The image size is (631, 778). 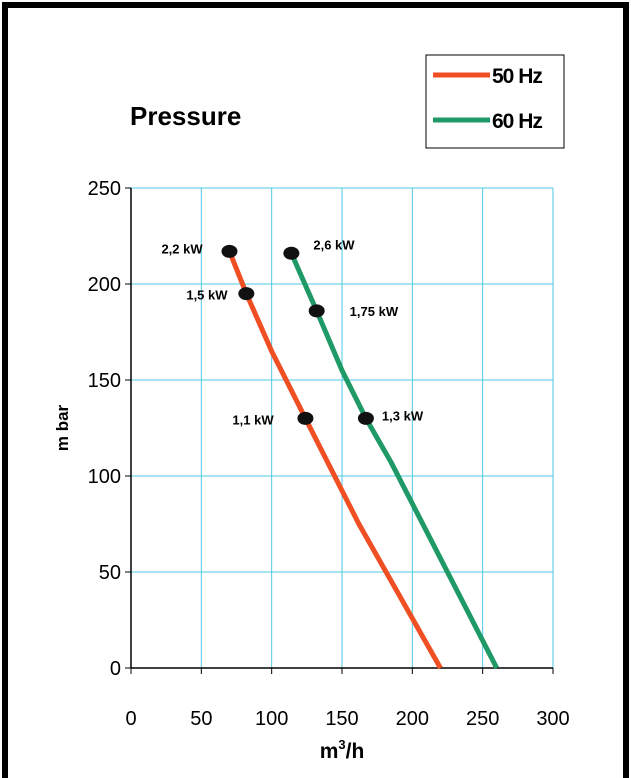 I want to click on x-axis-title-base: m, so click(x=329, y=751).